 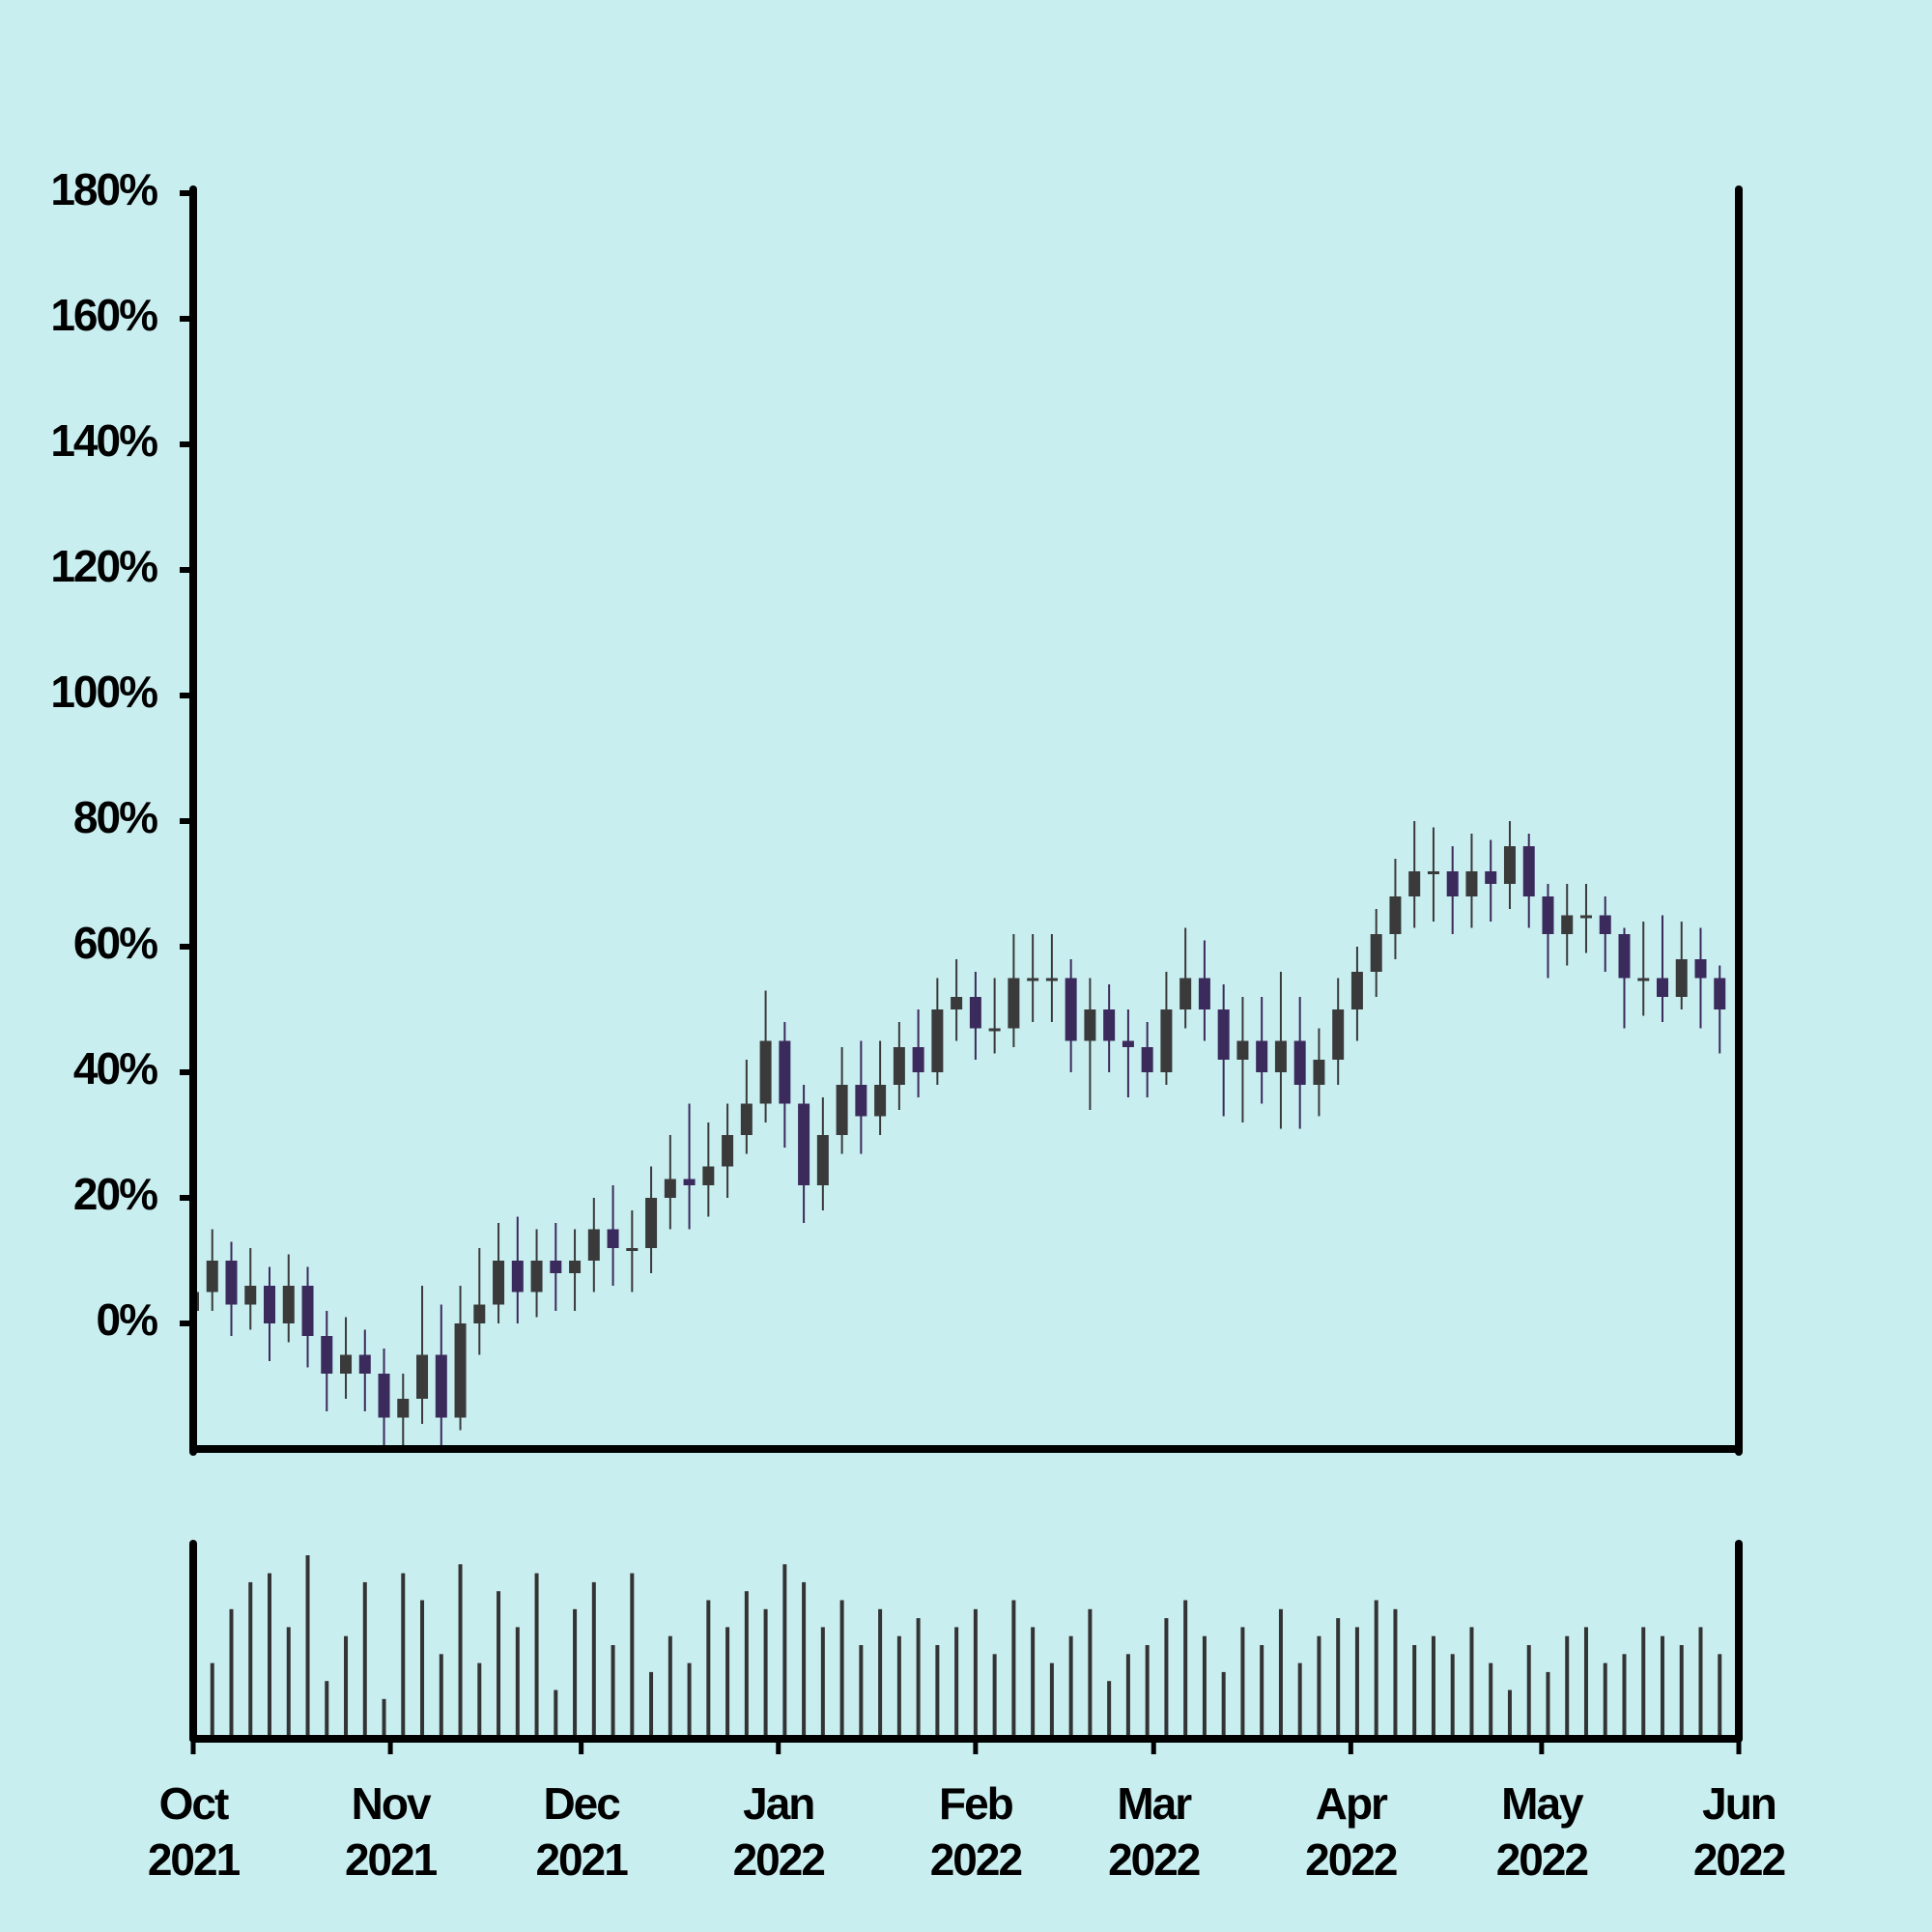 What do you see at coordinates (779, 1831) in the screenshot?
I see `x-tick-label: Jan 2022` at bounding box center [779, 1831].